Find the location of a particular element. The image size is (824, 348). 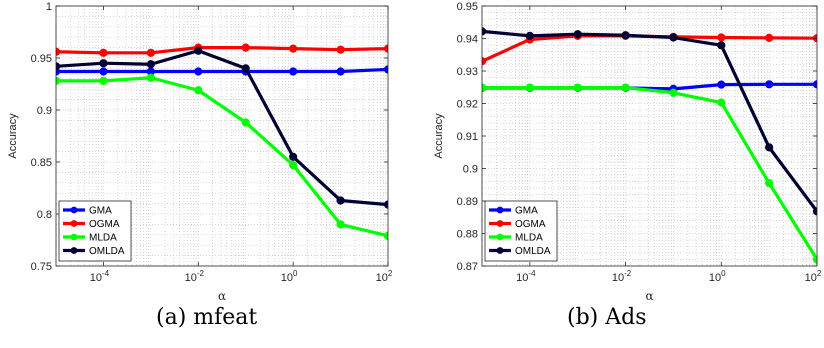

y-tick-label: 0.75 is located at coordinates (41, 267).